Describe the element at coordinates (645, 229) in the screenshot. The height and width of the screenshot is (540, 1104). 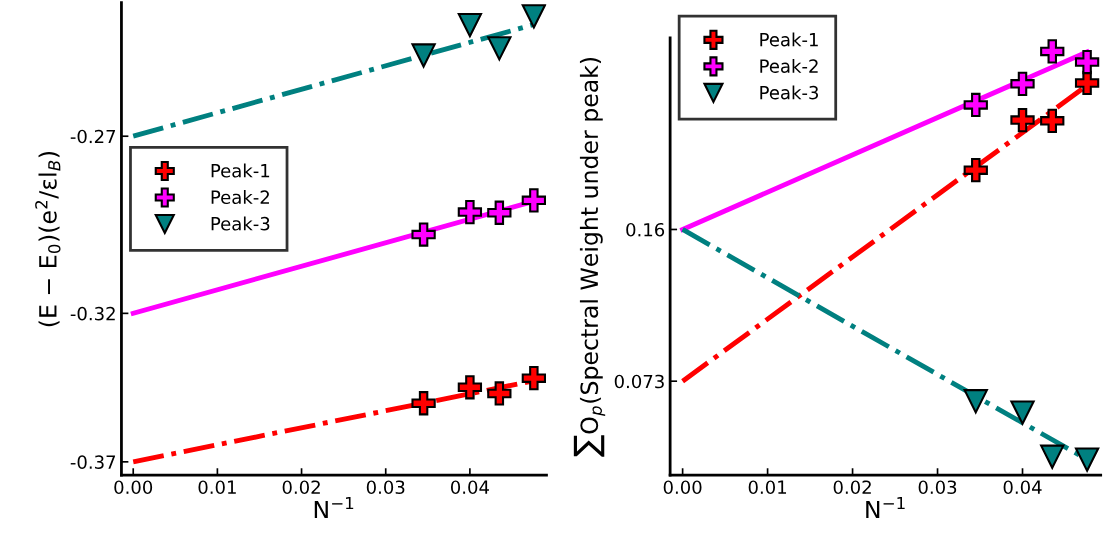
I see `y-tick-label: 0.16` at that location.